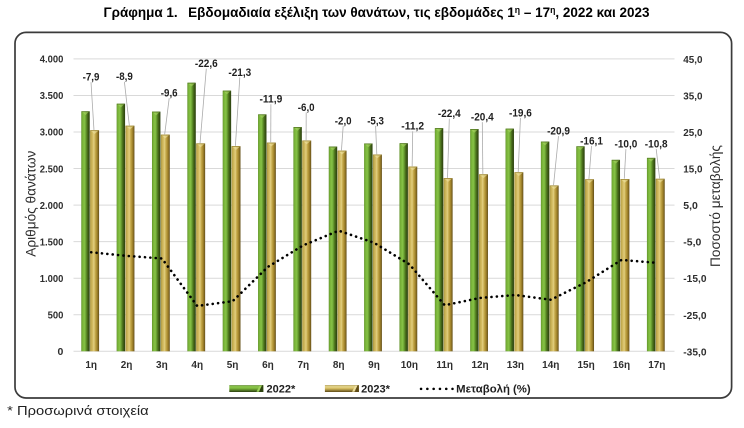 The height and width of the screenshot is (428, 744). Describe the element at coordinates (78, 411) in the screenshot. I see `svg-text: * Προσωρινά στοιχεία` at that location.